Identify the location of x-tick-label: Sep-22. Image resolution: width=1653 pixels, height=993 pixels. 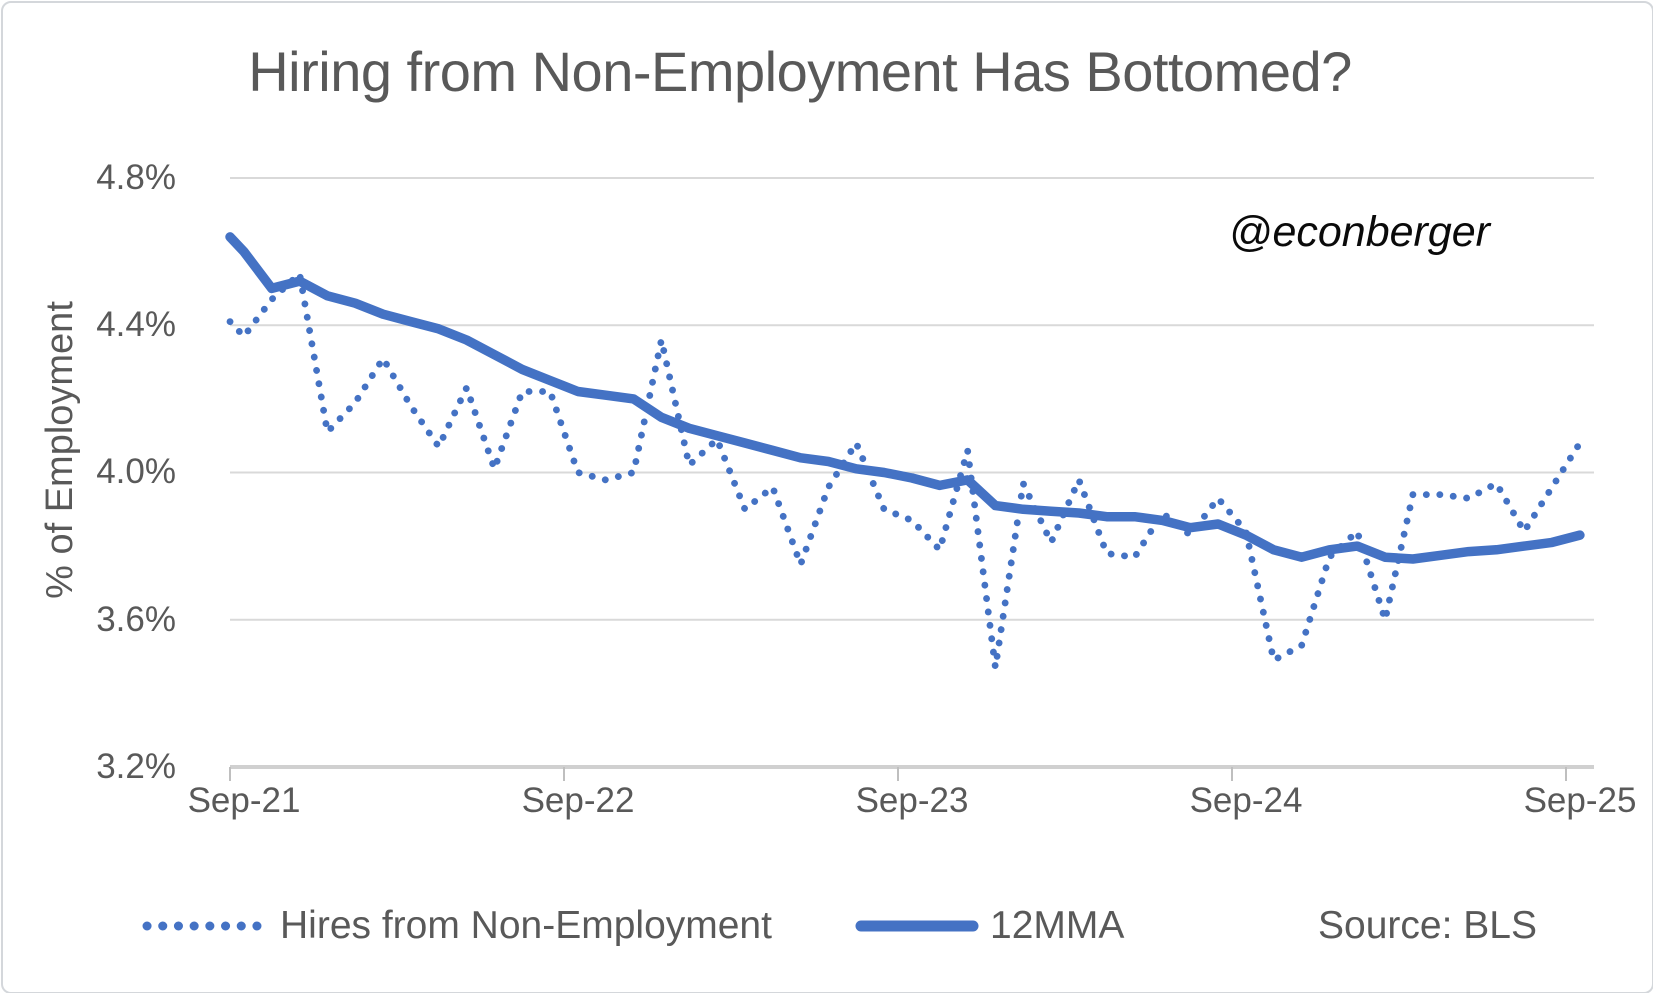
(578, 800).